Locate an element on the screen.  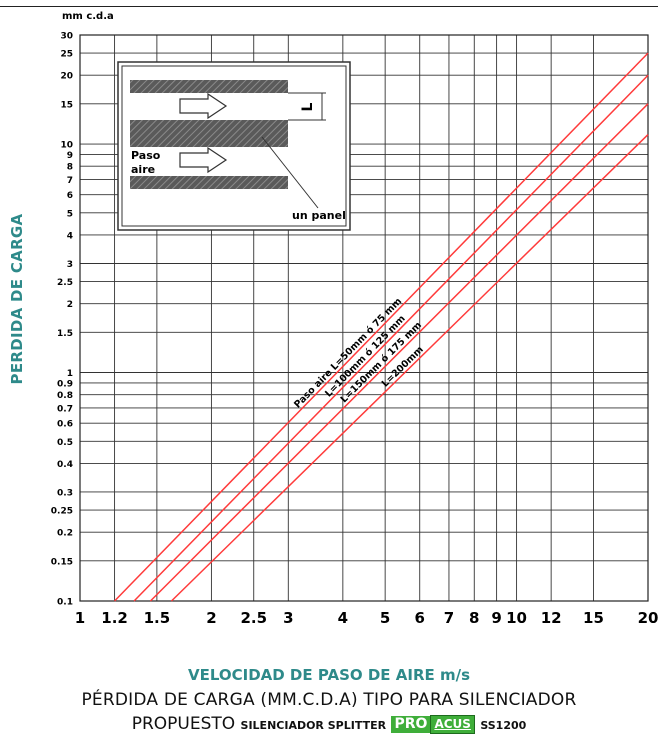
panel-middle is located at coordinates (209, 133).